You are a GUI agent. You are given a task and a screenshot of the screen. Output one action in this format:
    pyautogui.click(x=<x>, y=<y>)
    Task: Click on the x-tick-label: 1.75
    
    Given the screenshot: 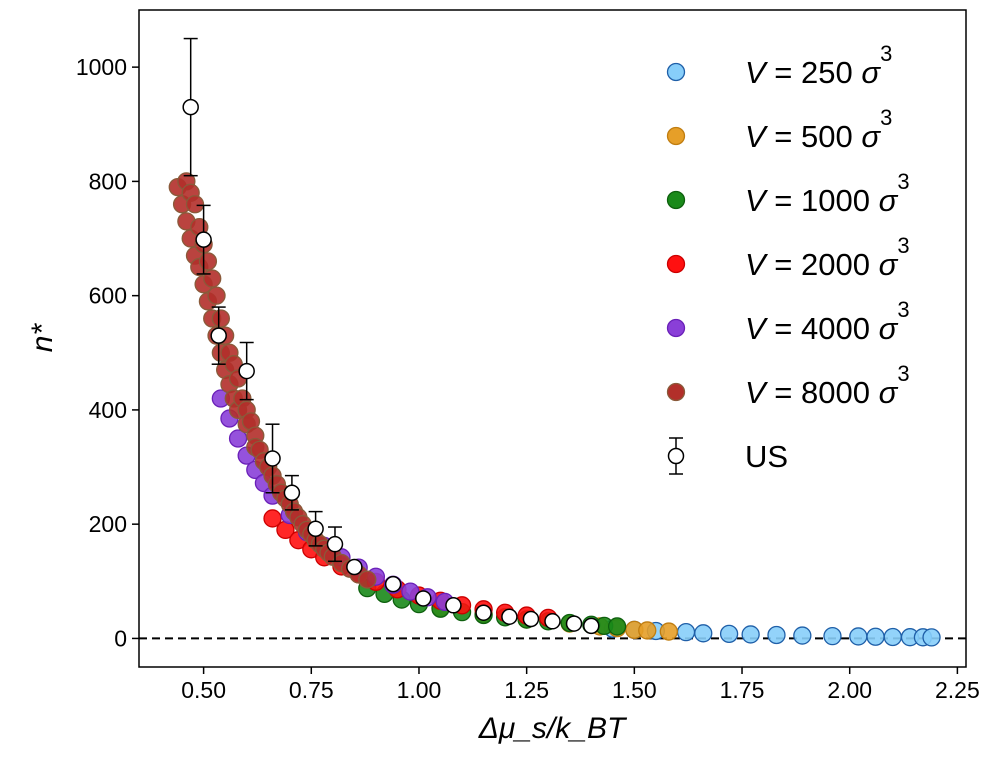 What is the action you would take?
    pyautogui.click(x=742, y=690)
    